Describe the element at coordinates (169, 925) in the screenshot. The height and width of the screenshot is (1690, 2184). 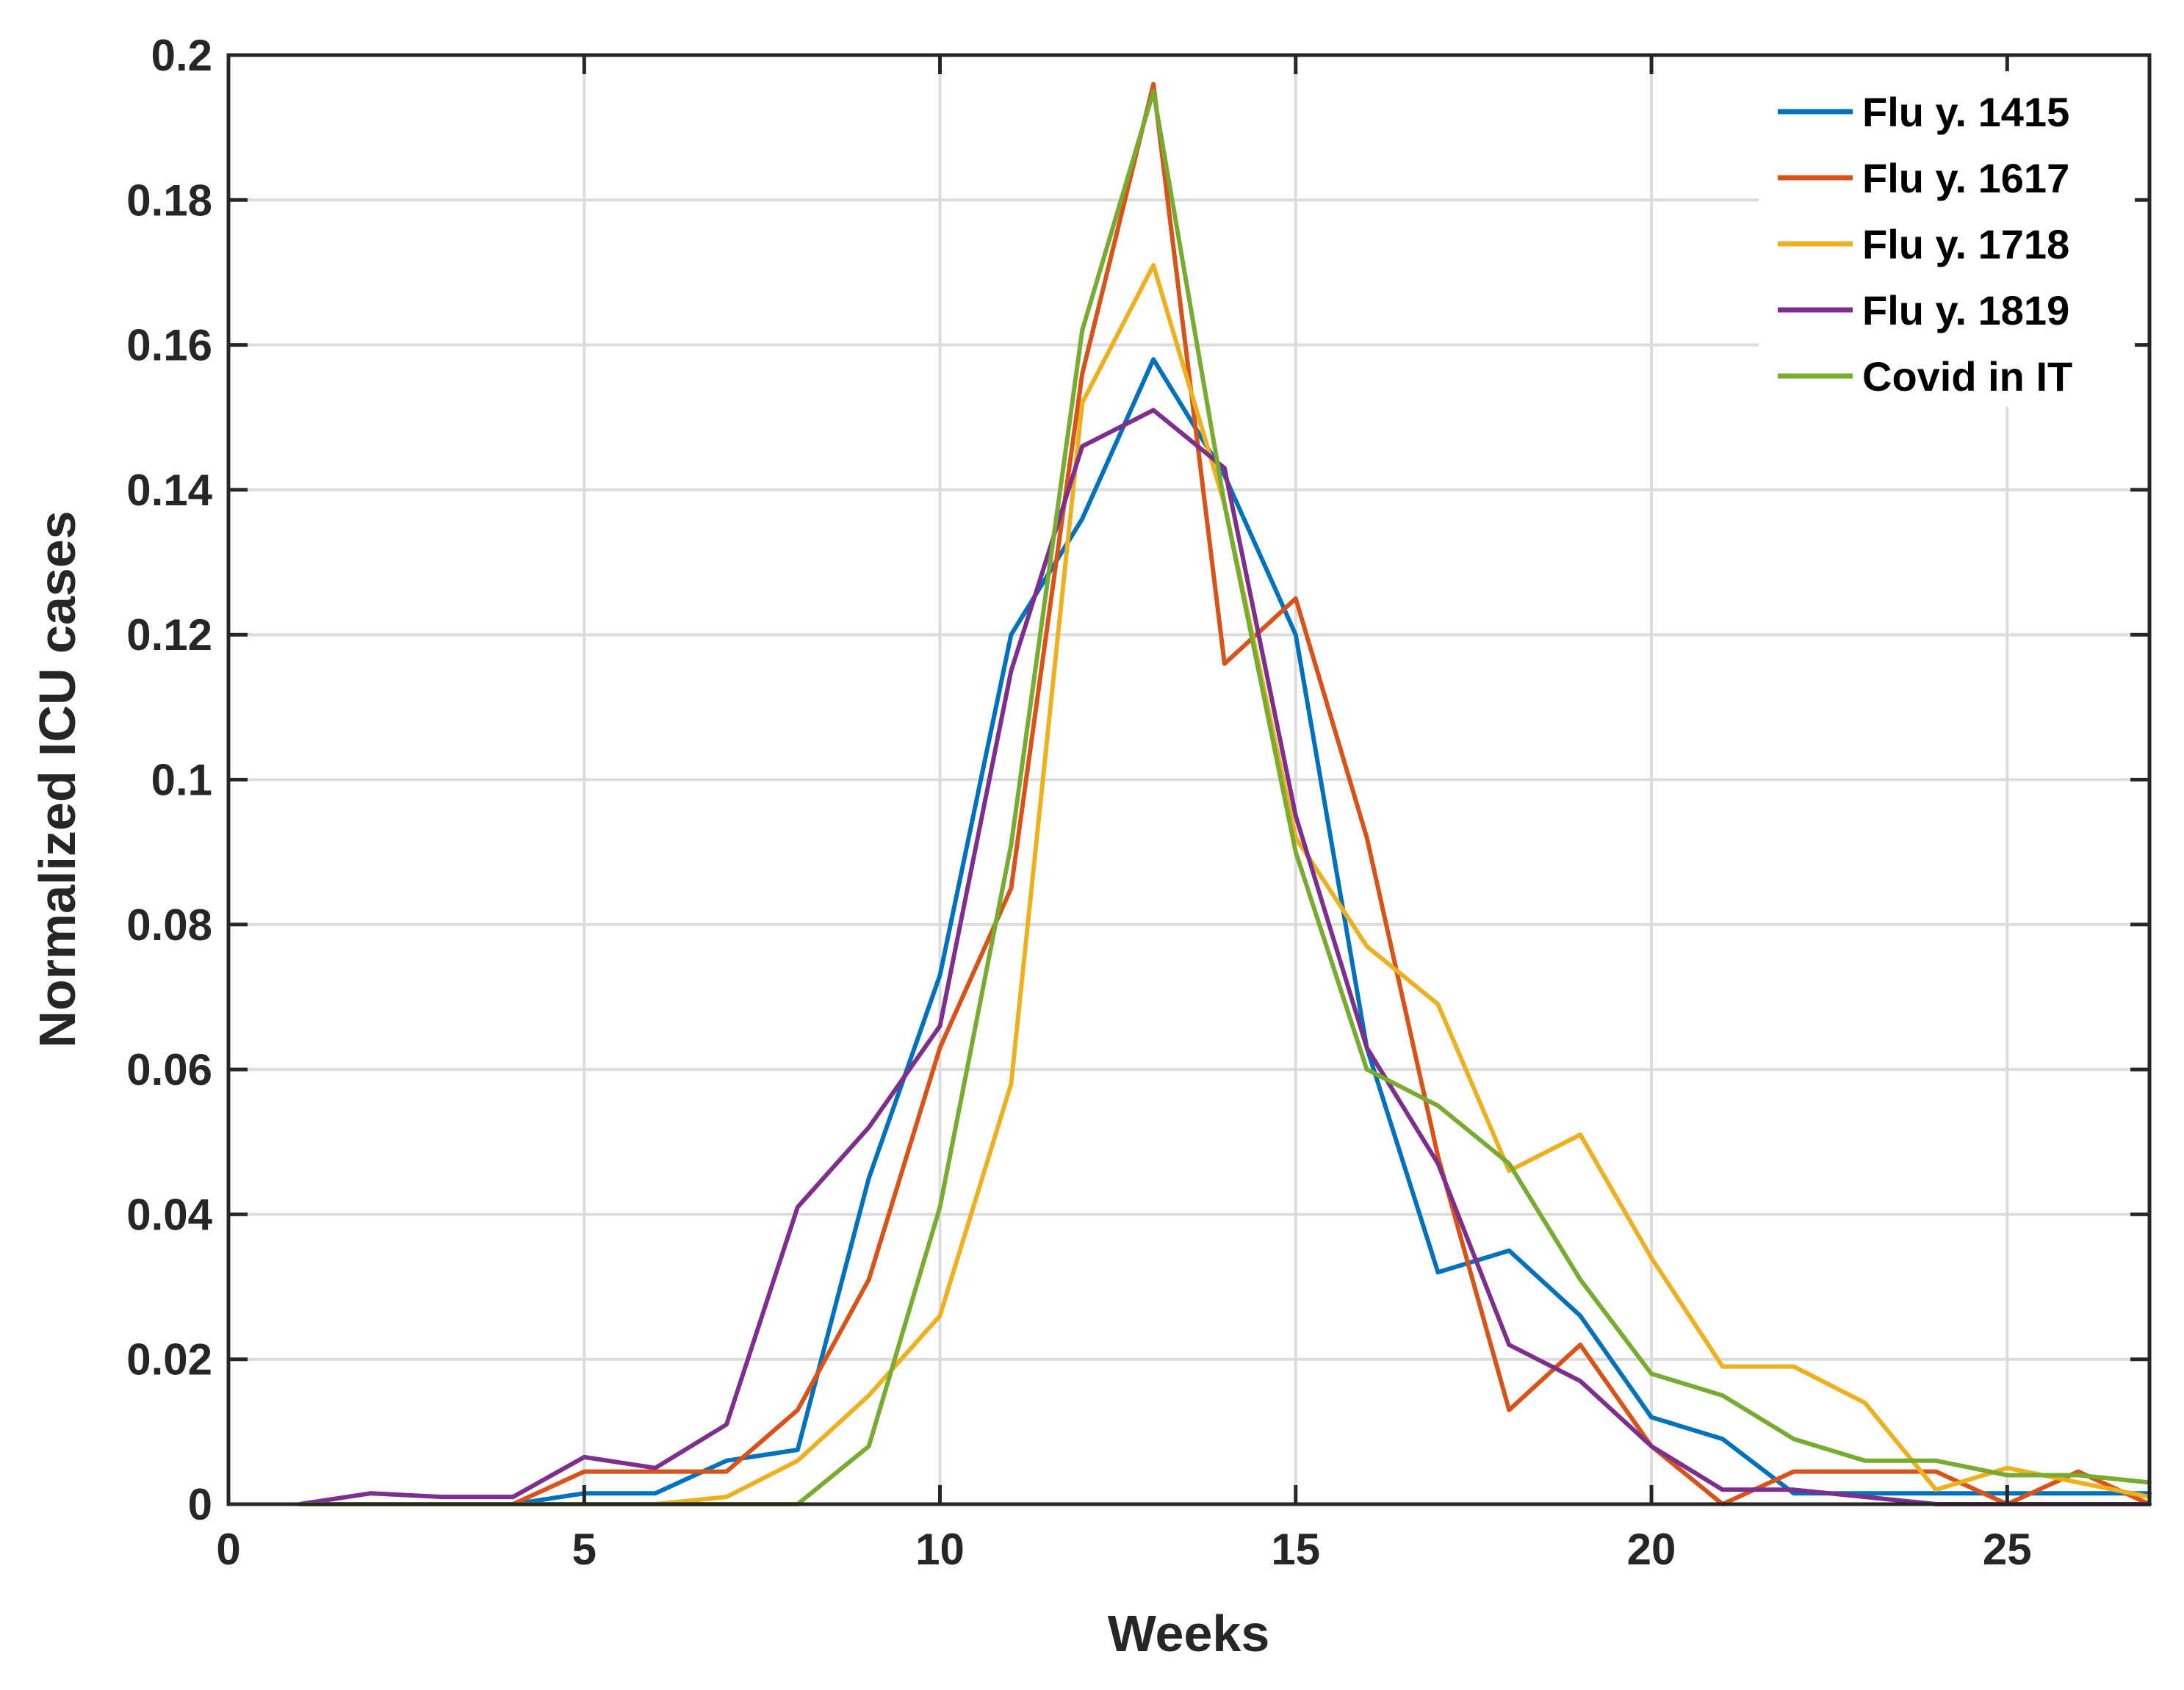
I see `y-tick-label-4: 0.08` at that location.